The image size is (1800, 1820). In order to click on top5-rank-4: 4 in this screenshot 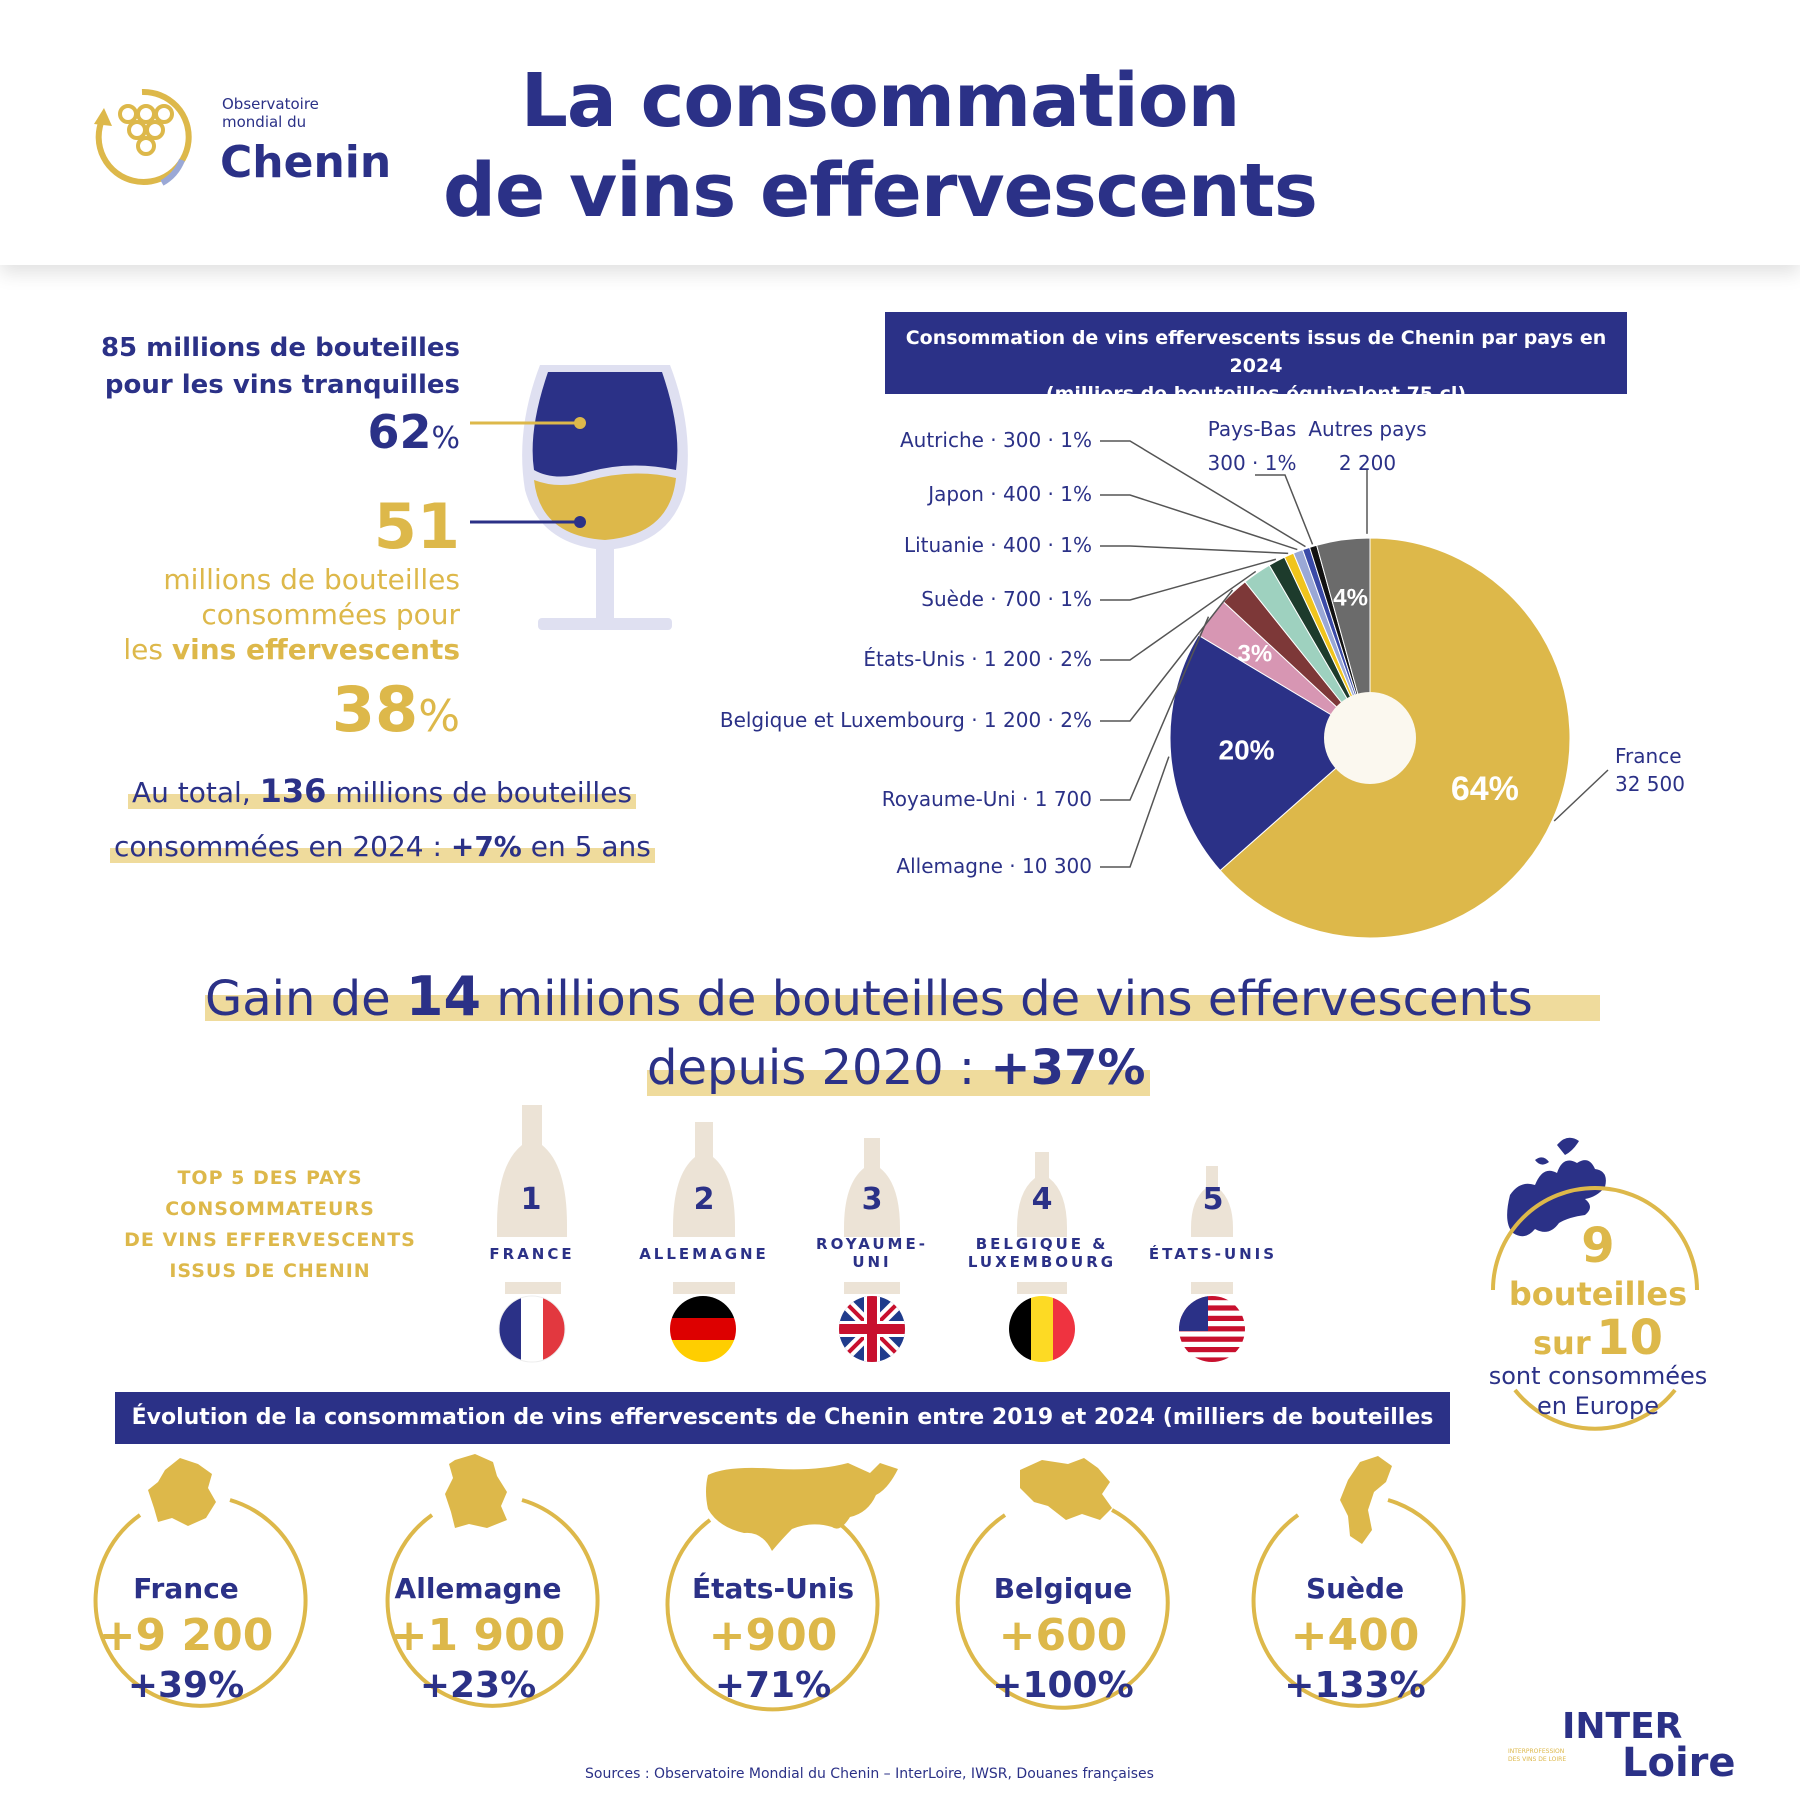, I will do `click(1042, 1199)`.